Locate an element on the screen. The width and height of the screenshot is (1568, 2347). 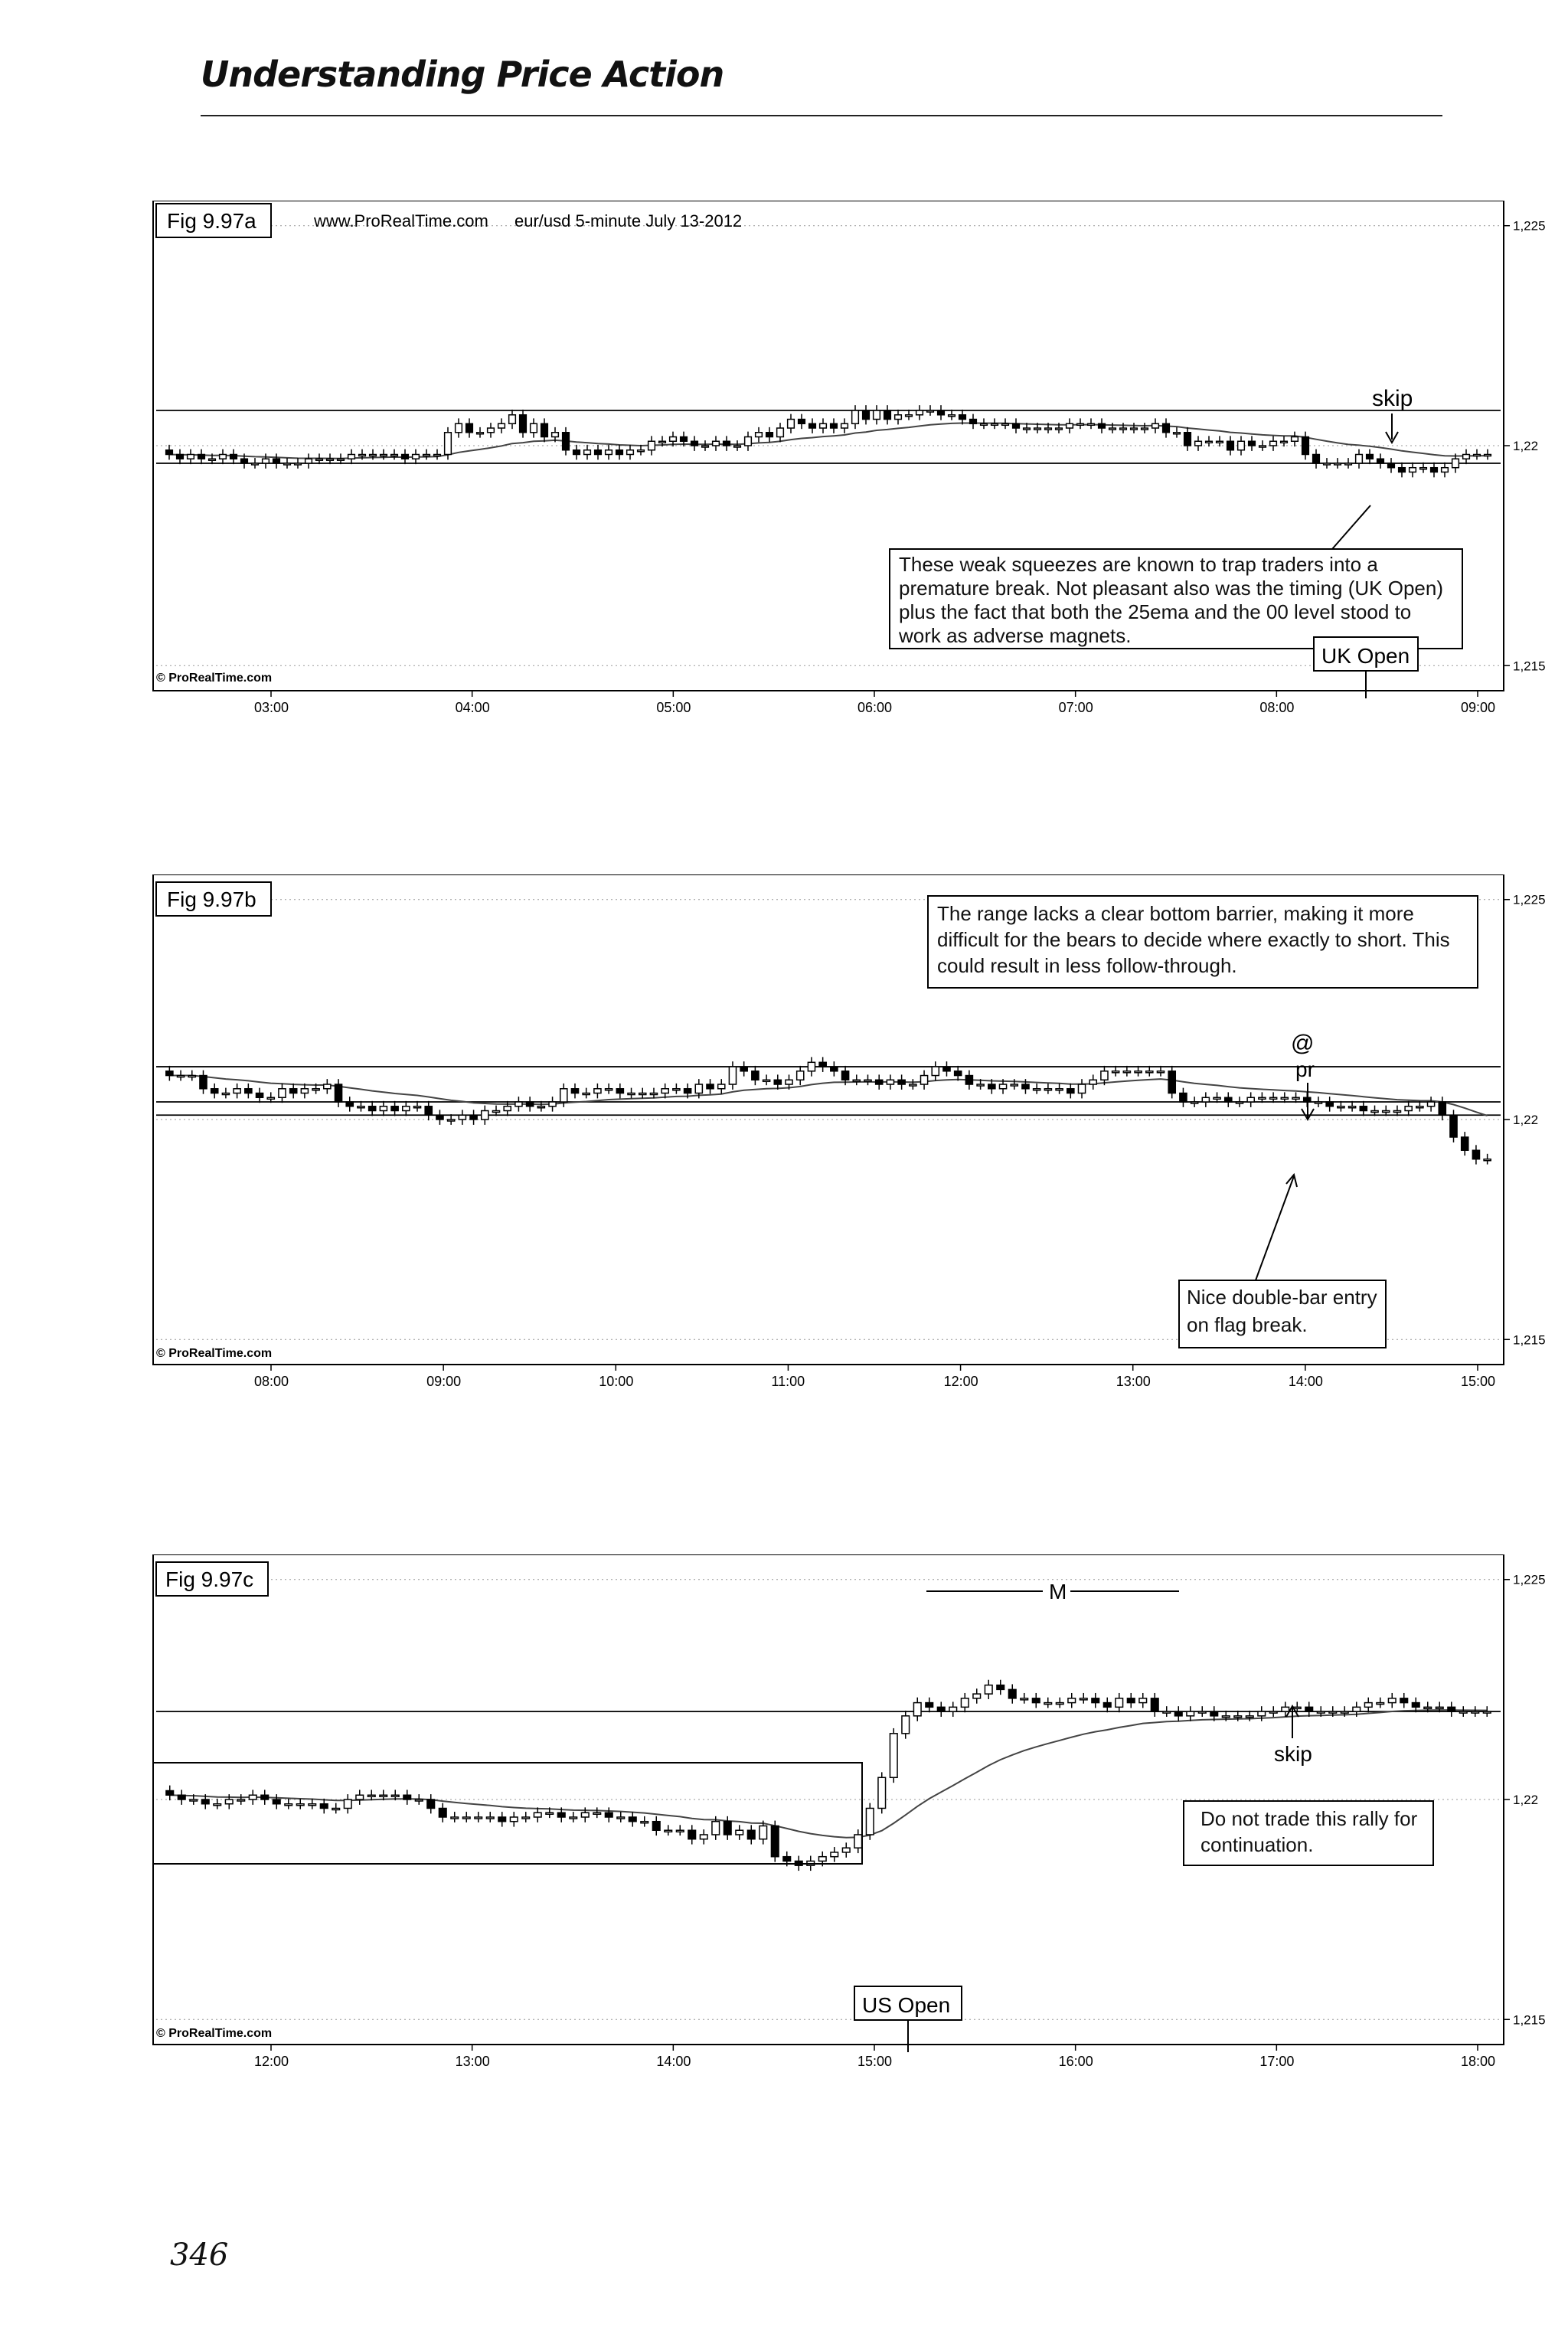
y-tick-label: 1,225 is located at coordinates (1529, 1580).